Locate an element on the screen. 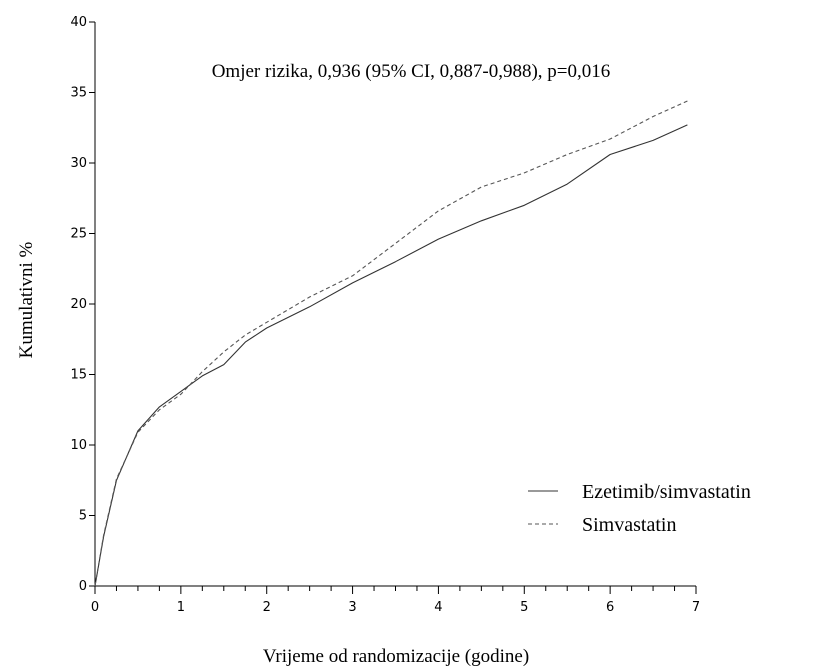 The image size is (825, 666). x-tick-label: 4 is located at coordinates (438, 607).